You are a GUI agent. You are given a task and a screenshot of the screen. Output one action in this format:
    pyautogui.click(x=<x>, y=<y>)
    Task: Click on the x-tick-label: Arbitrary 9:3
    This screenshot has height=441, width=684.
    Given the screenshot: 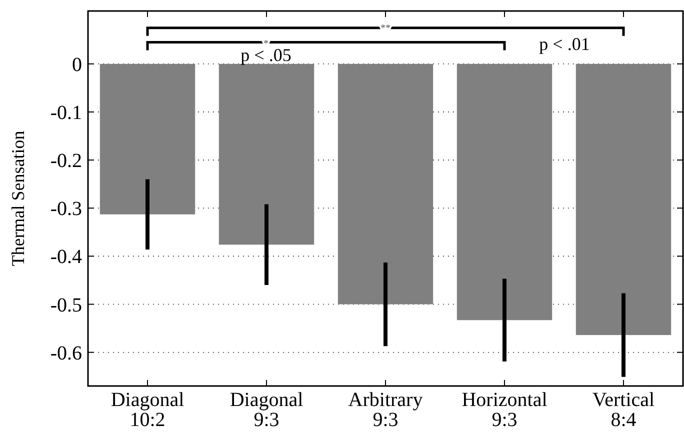 What is the action you would take?
    pyautogui.click(x=385, y=410)
    